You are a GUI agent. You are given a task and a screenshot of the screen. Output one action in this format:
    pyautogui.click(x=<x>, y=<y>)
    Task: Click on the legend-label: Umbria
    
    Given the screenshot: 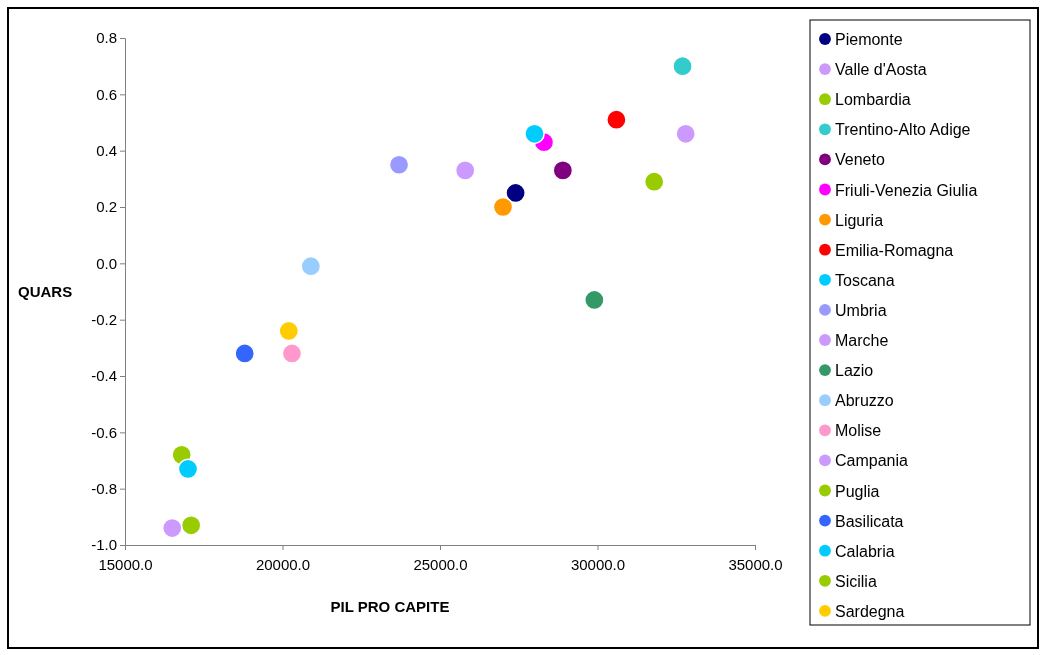 What is the action you would take?
    pyautogui.click(x=861, y=310)
    